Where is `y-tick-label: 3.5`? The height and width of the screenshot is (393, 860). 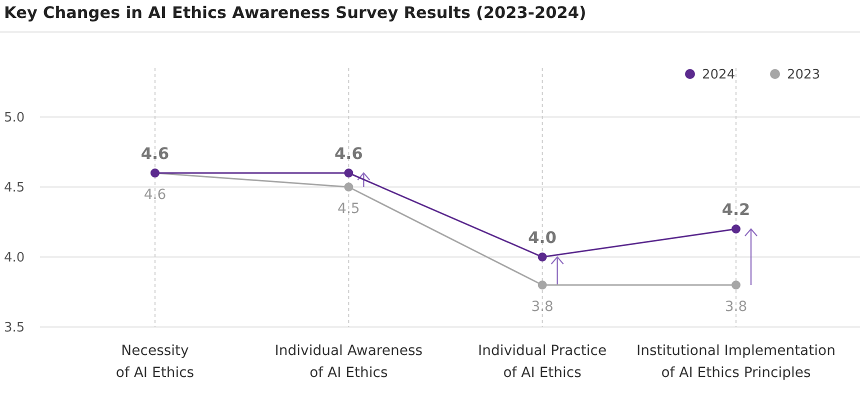 y-tick-label: 3.5 is located at coordinates (14, 328).